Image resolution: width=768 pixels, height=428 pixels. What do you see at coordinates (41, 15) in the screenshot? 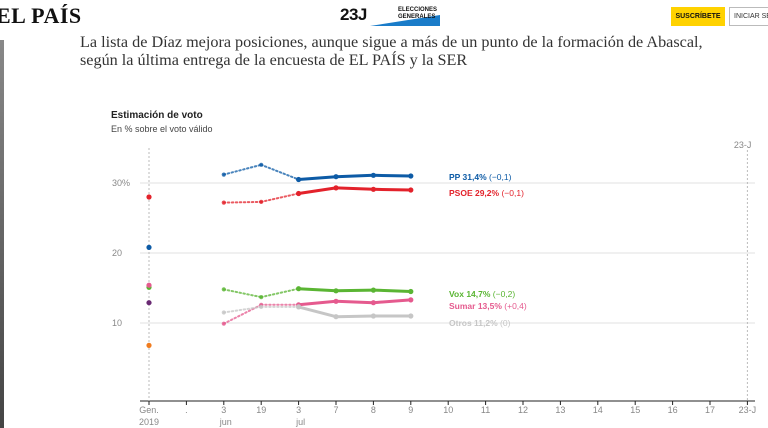
I see `logo: EL PAÍS` at bounding box center [41, 15].